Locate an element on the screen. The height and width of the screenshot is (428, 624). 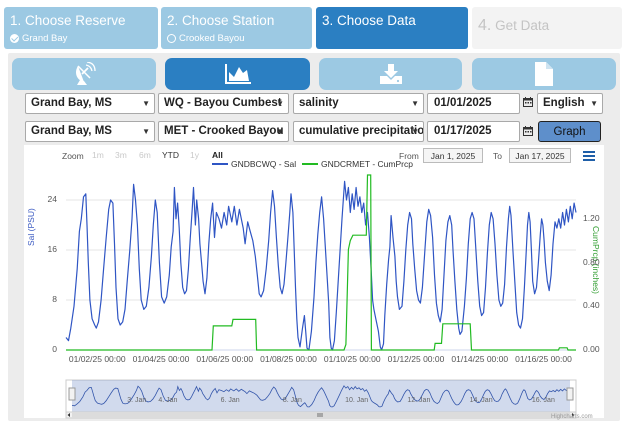
y-tick-right: 0.80 is located at coordinates (591, 261).